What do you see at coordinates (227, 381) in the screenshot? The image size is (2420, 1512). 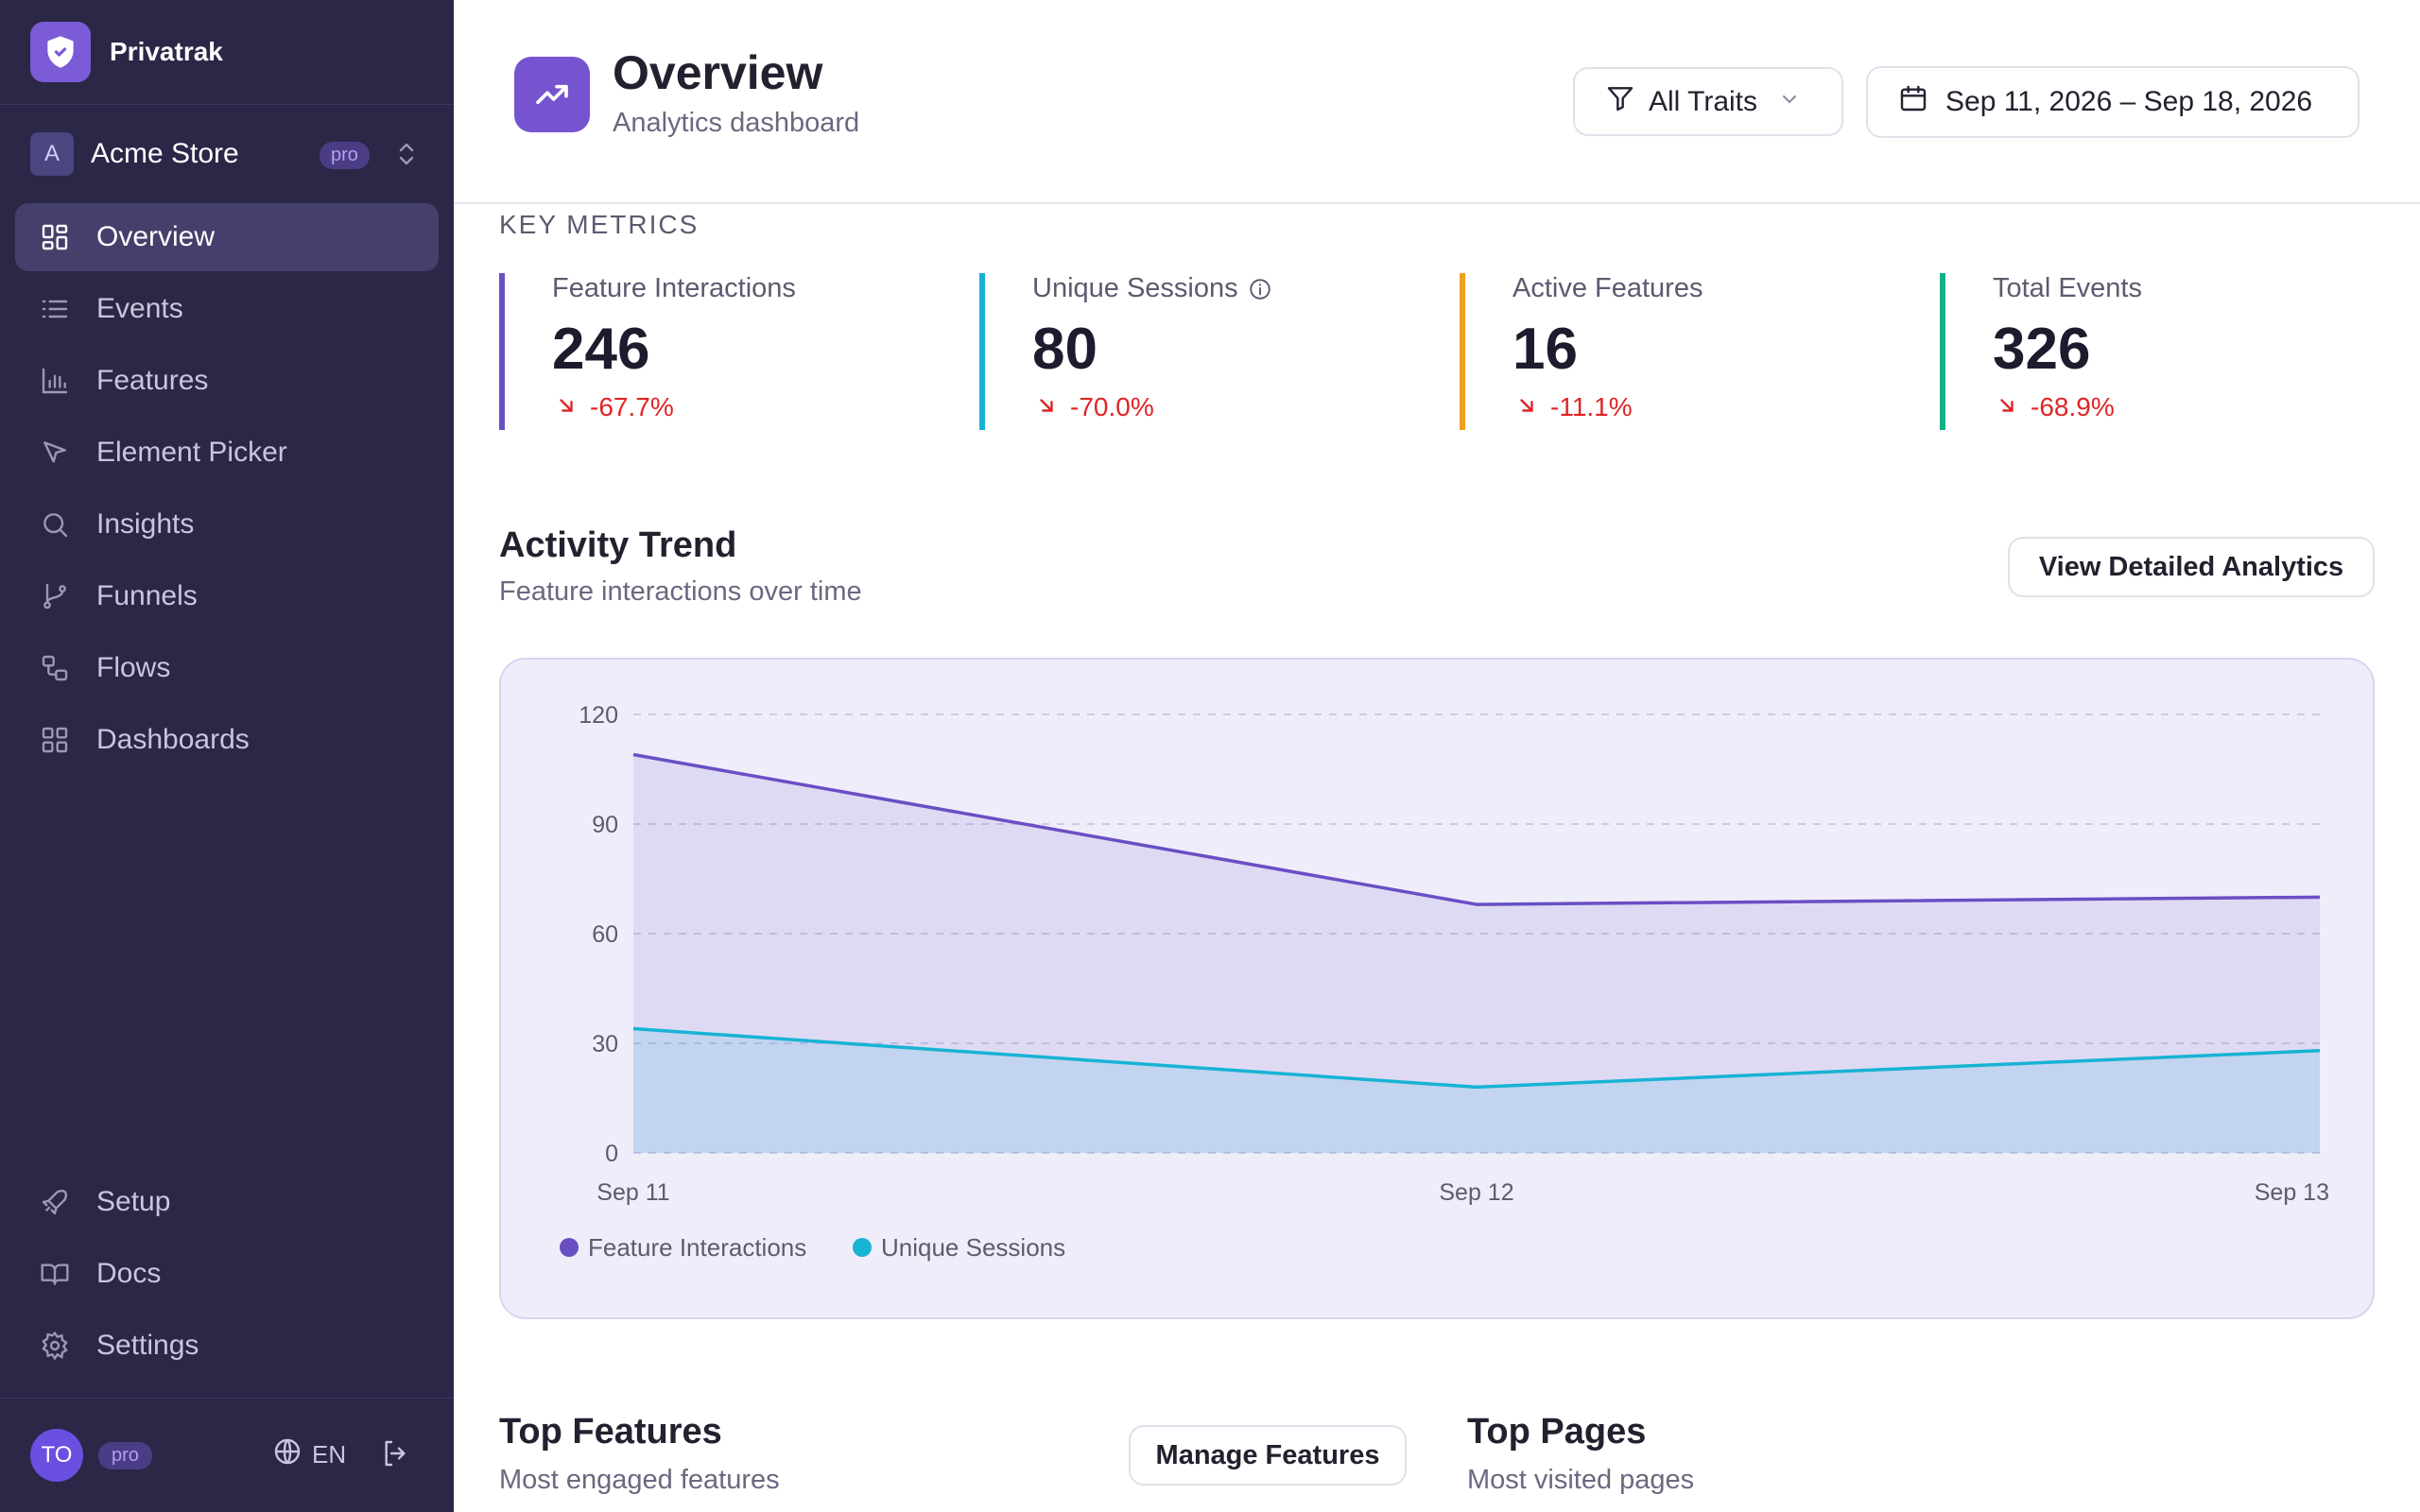 I see `nav-item-features: Features` at bounding box center [227, 381].